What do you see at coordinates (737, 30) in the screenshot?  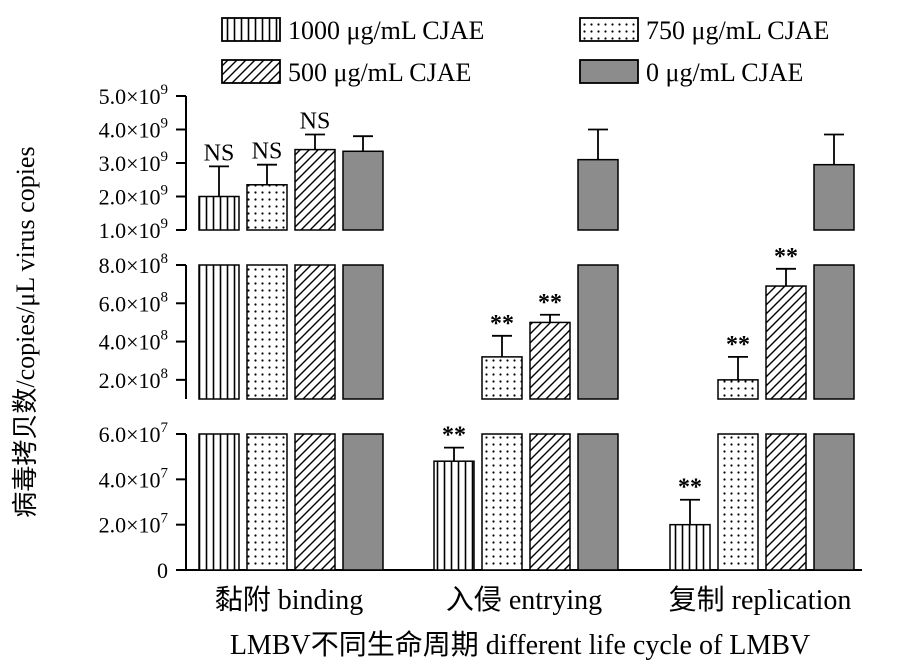 I see `legend-label: 750 μg/mL CJAE` at bounding box center [737, 30].